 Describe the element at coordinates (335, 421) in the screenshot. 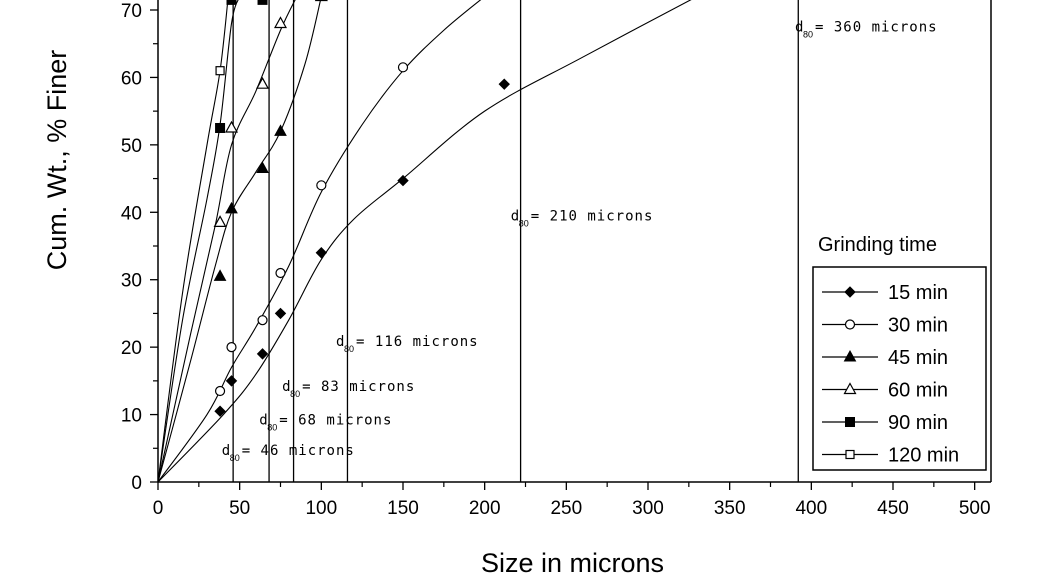

I see `d80-value: = 68 microns` at that location.